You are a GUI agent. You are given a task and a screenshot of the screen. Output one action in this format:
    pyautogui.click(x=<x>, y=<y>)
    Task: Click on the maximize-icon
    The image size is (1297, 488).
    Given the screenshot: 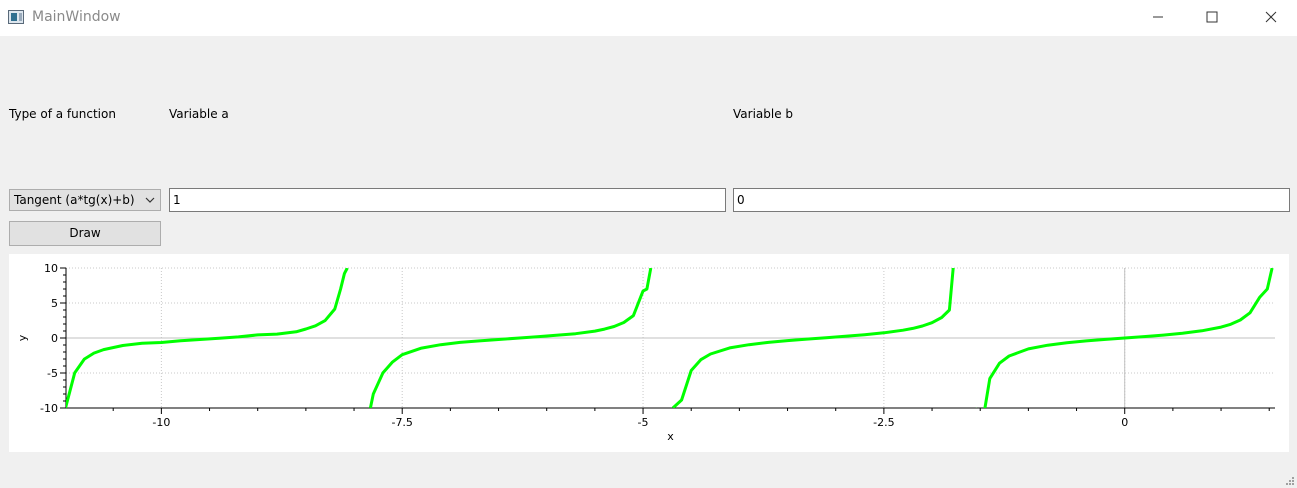 What is the action you would take?
    pyautogui.click(x=1212, y=17)
    